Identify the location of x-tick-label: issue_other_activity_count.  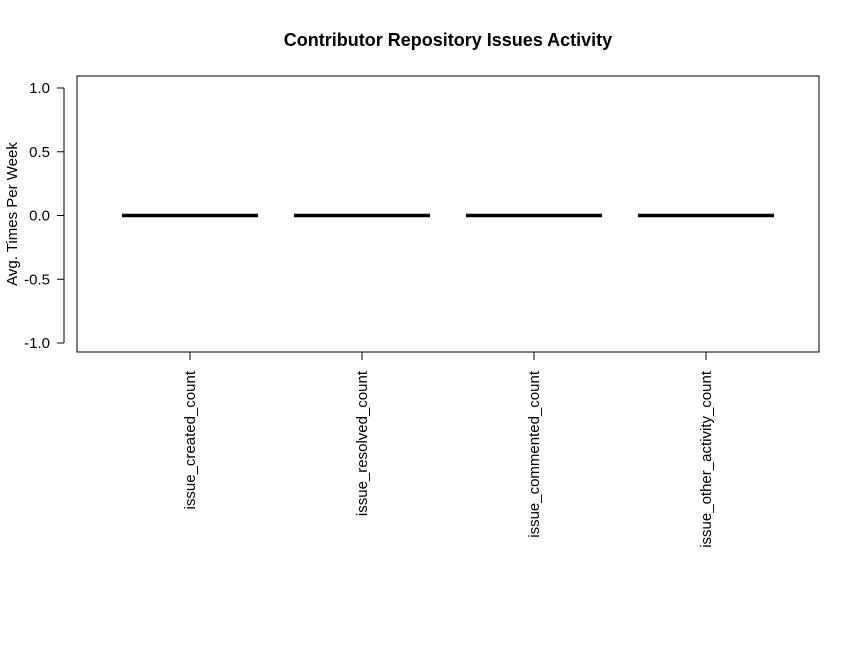
(706, 459).